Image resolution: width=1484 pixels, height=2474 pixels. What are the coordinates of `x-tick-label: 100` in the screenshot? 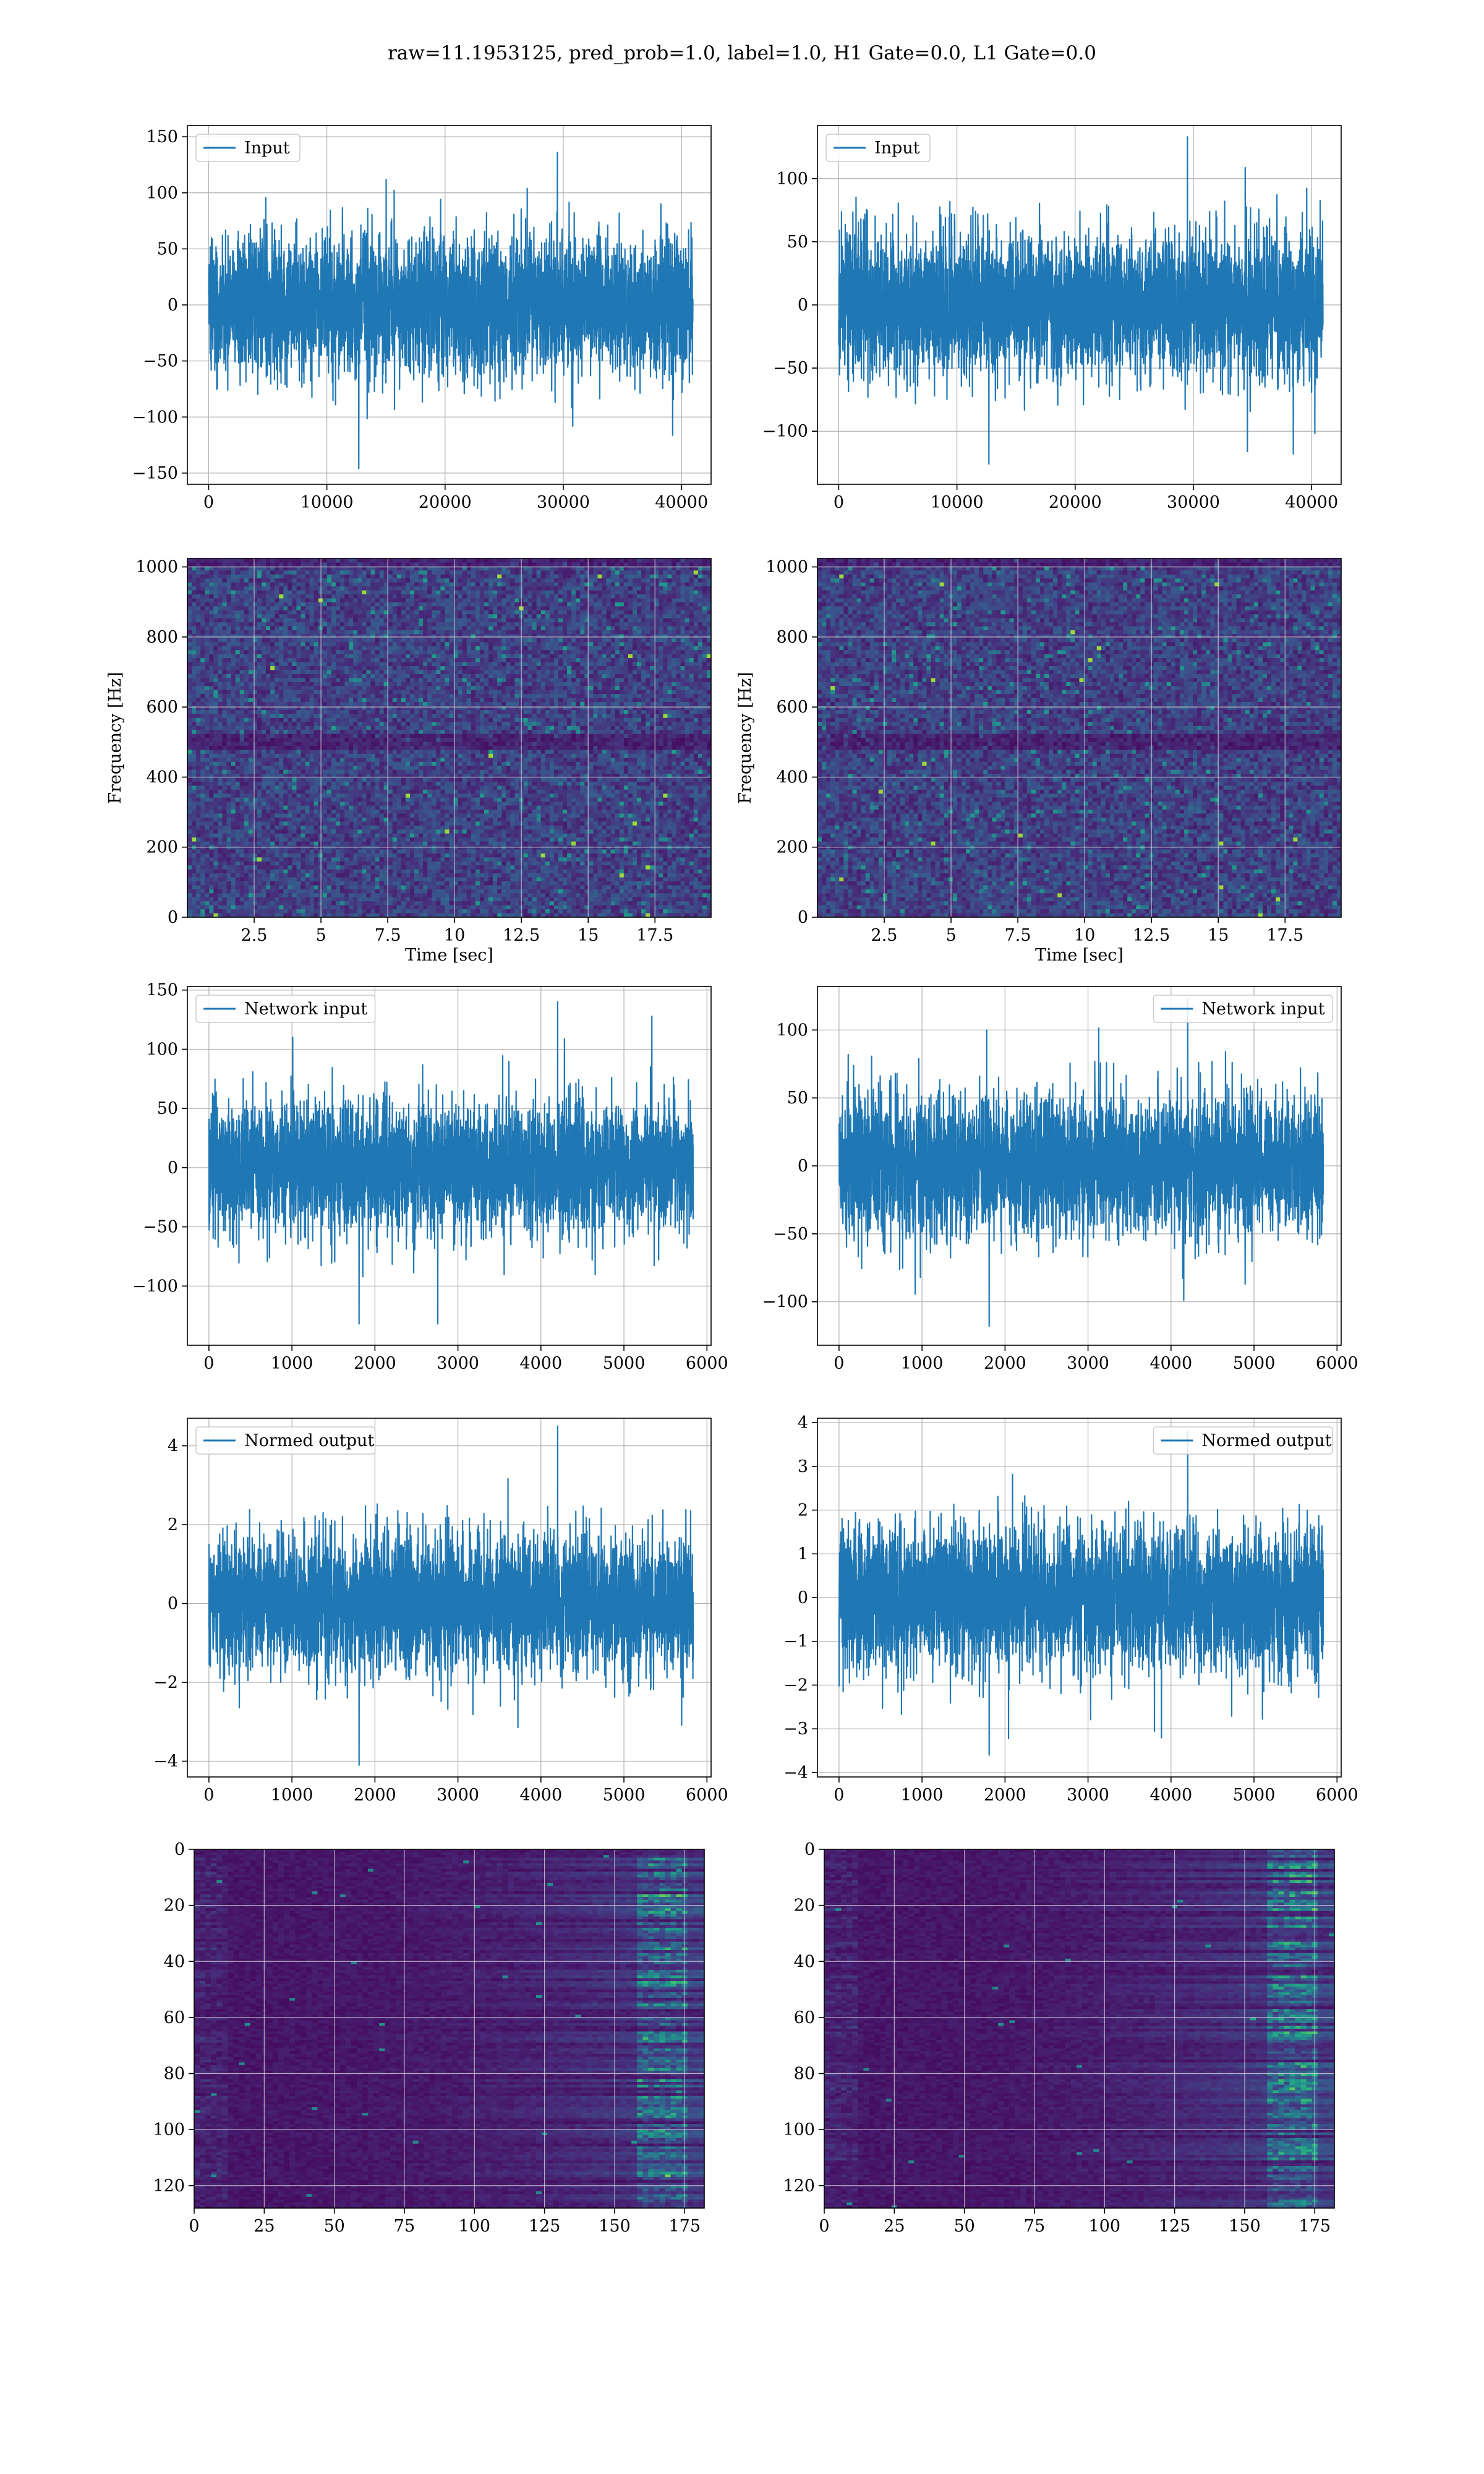 It's located at (1105, 2226).